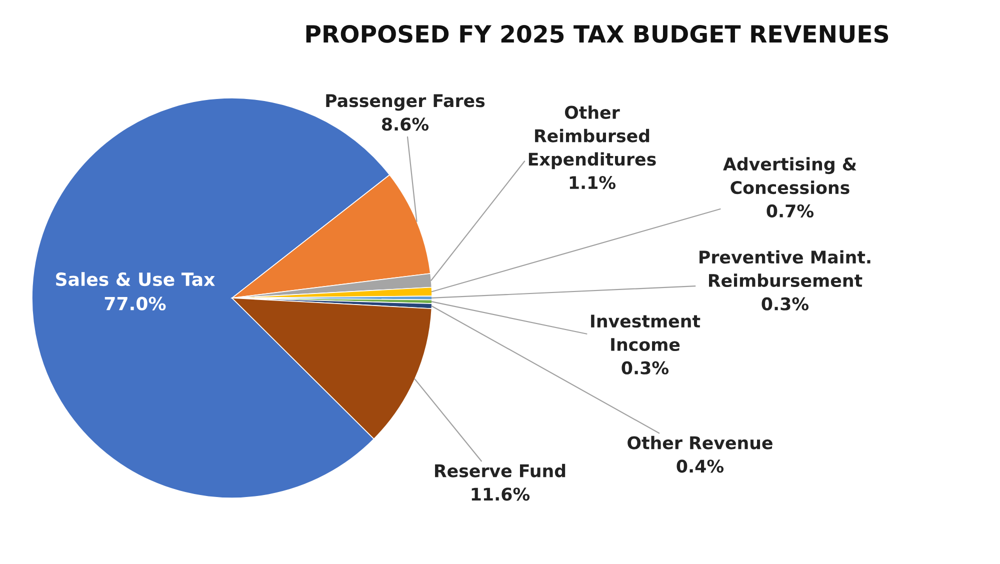  What do you see at coordinates (785, 269) in the screenshot?
I see `slice-label: Preventive Maint. Reimbursement` at bounding box center [785, 269].